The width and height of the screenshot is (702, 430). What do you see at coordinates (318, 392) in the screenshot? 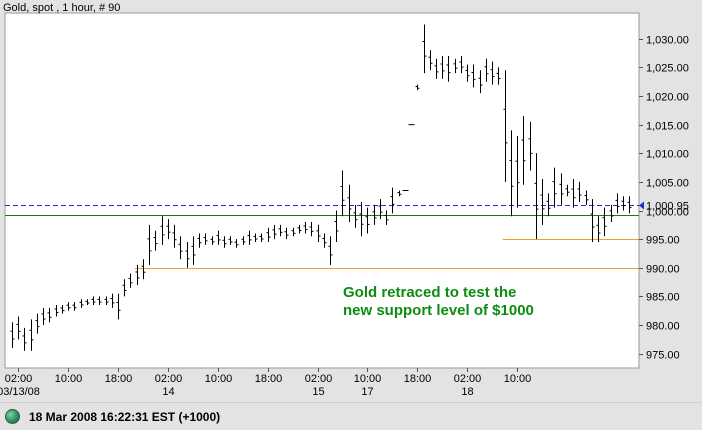
I see `x-date-label: 15` at bounding box center [318, 392].